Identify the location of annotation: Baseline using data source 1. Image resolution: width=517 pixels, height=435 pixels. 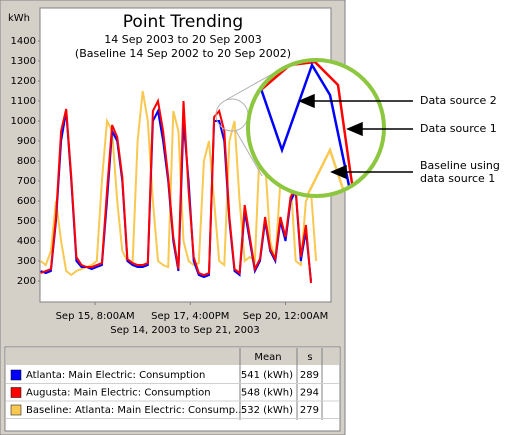
(460, 172).